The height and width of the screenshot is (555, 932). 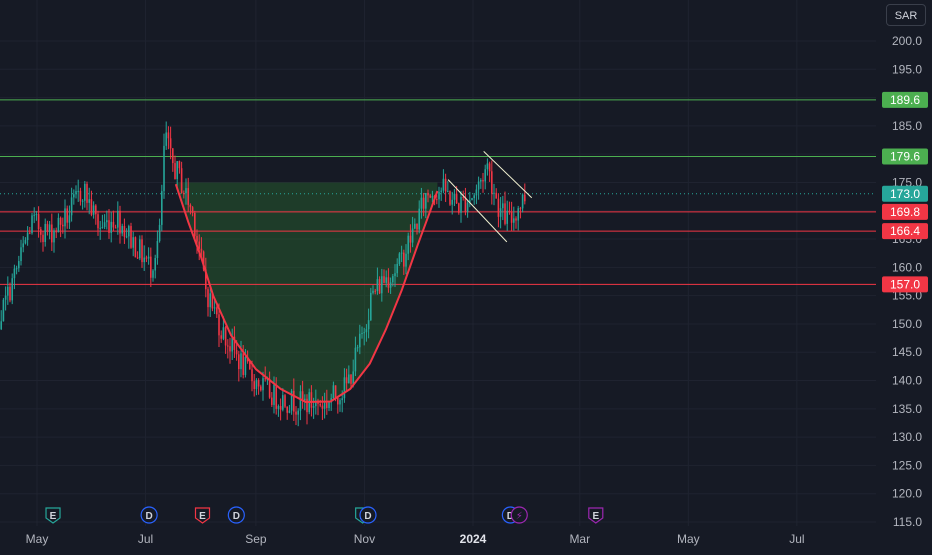 I want to click on price-level-label: 179.6, so click(x=905, y=156).